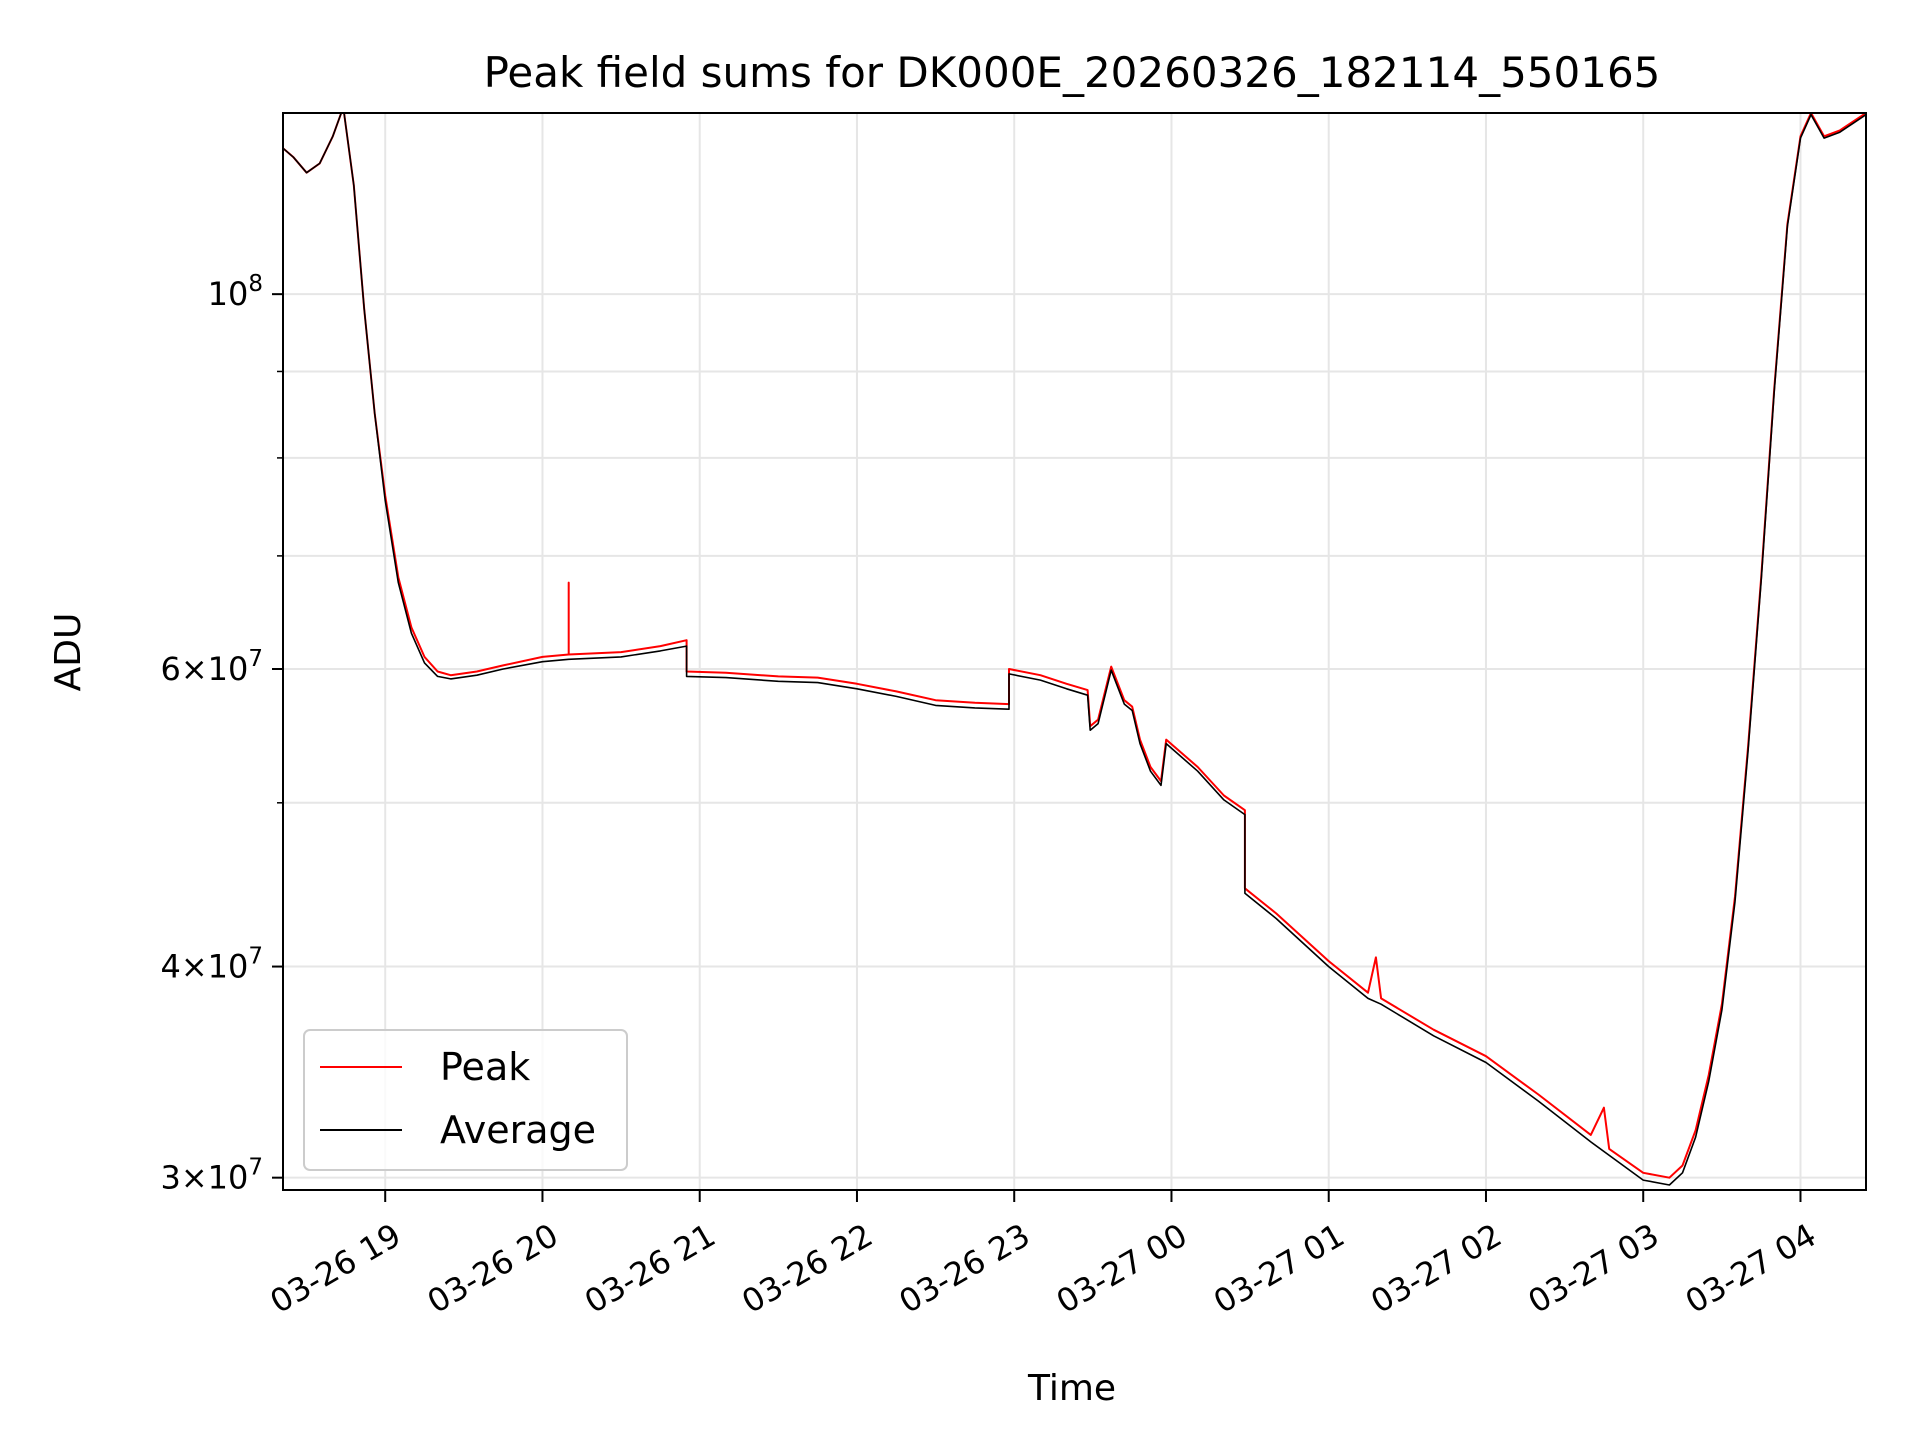 The height and width of the screenshot is (1445, 1920). I want to click on y-tick-label: 4×107, so click(211, 965).